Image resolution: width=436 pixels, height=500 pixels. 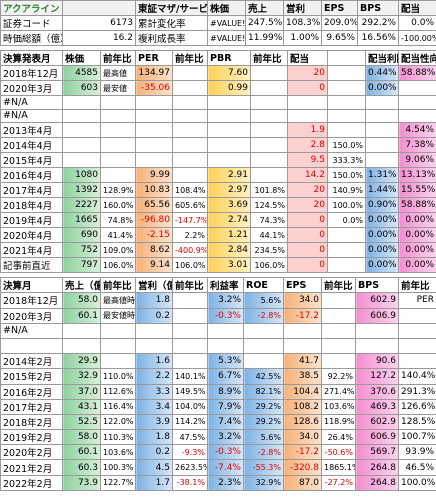 What do you see at coordinates (118, 391) in the screenshot?
I see `cell: 112.6%` at bounding box center [118, 391].